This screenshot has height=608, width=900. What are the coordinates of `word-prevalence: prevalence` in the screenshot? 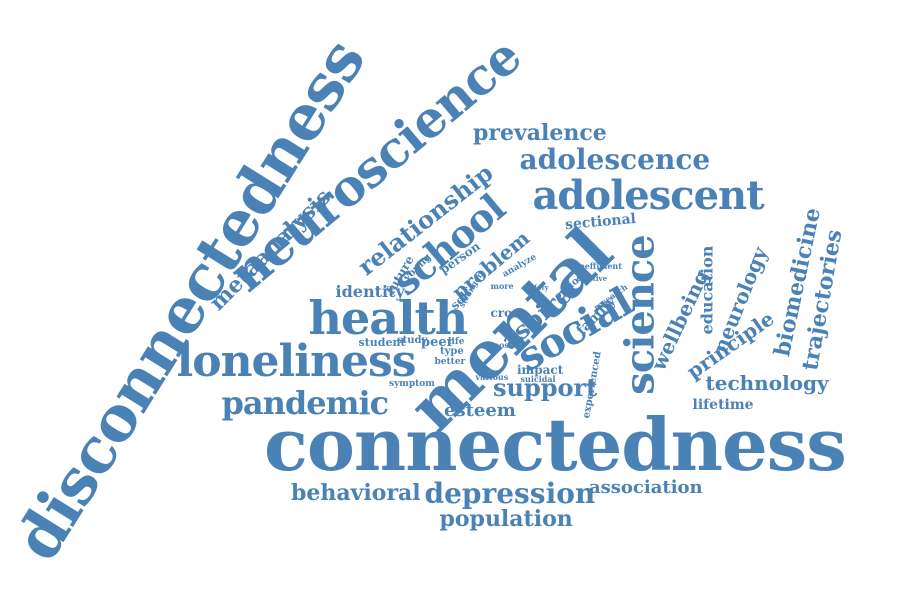 It's located at (540, 133).